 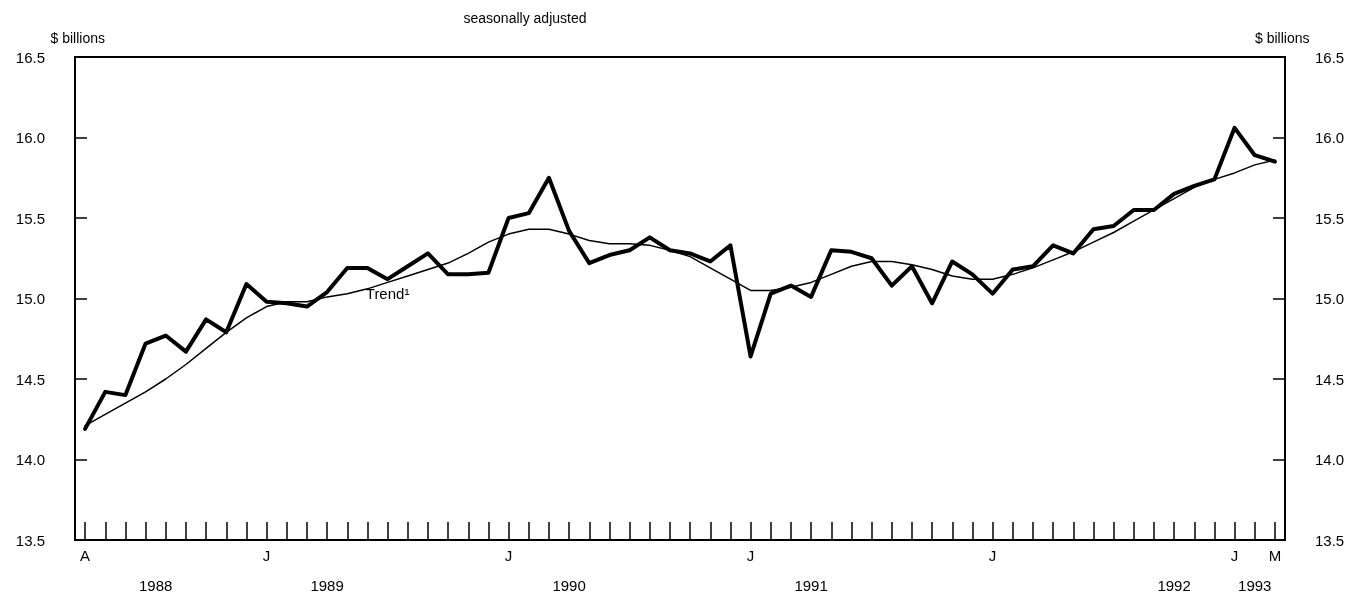 What do you see at coordinates (1330, 540) in the screenshot?
I see `y2-tick-label: 13.5` at bounding box center [1330, 540].